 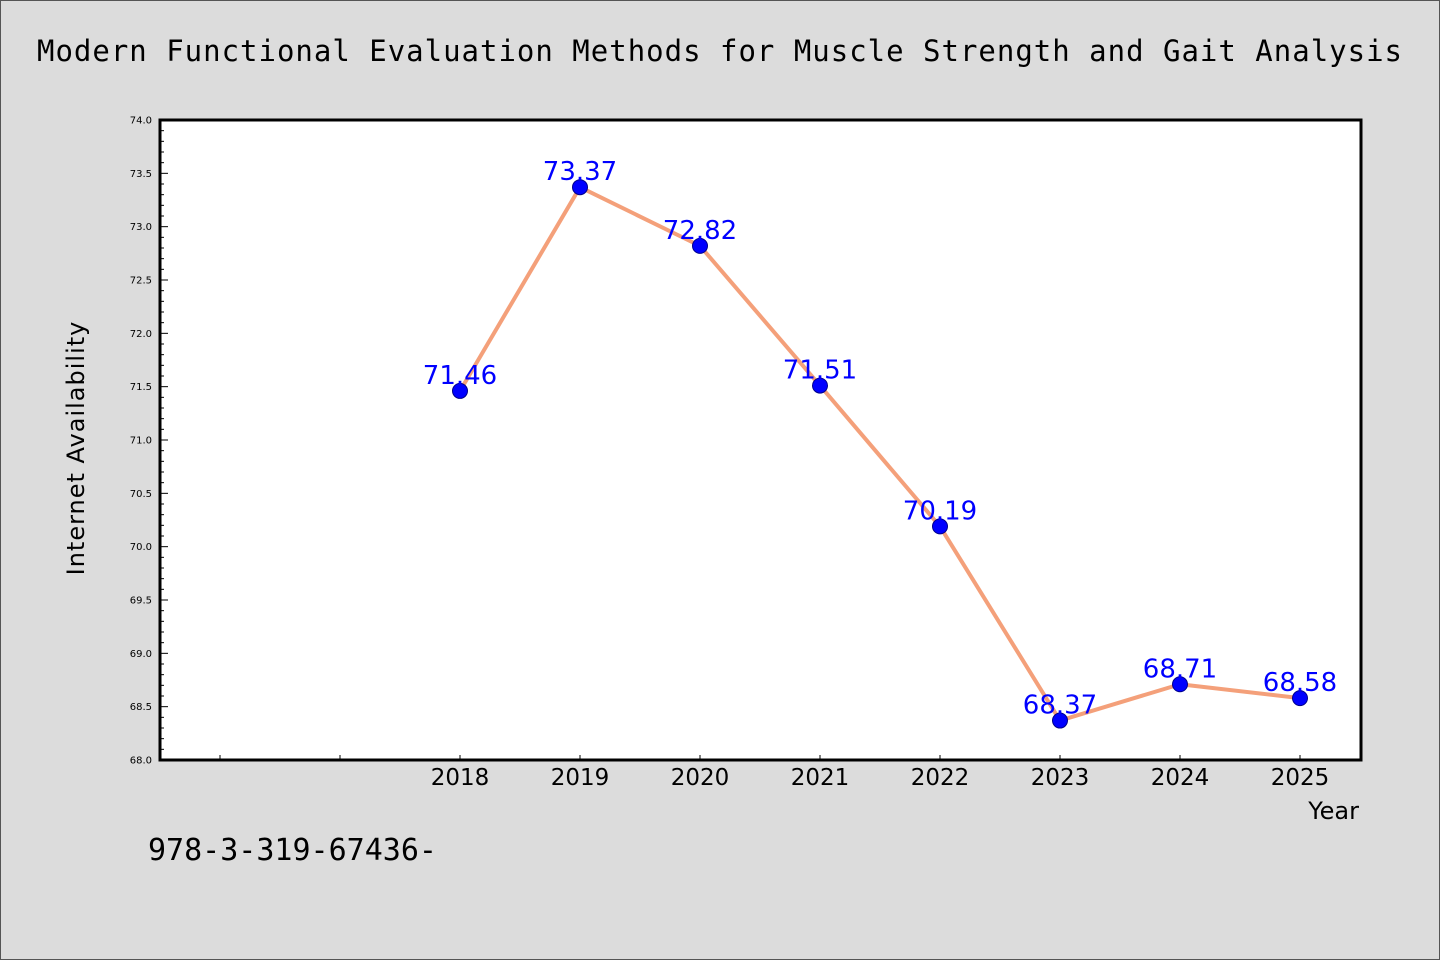 I want to click on x-tick-label: 2021, so click(x=820, y=778).